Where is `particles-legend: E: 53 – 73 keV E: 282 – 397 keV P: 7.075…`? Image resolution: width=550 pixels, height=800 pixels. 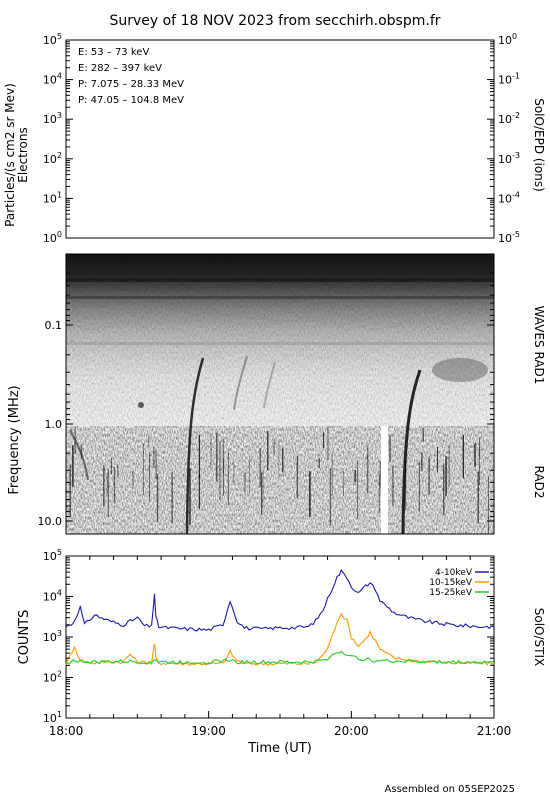
particles-legend: E: 53 – 73 keV E: 282 – 397 keV P: 7.075… is located at coordinates (131, 76).